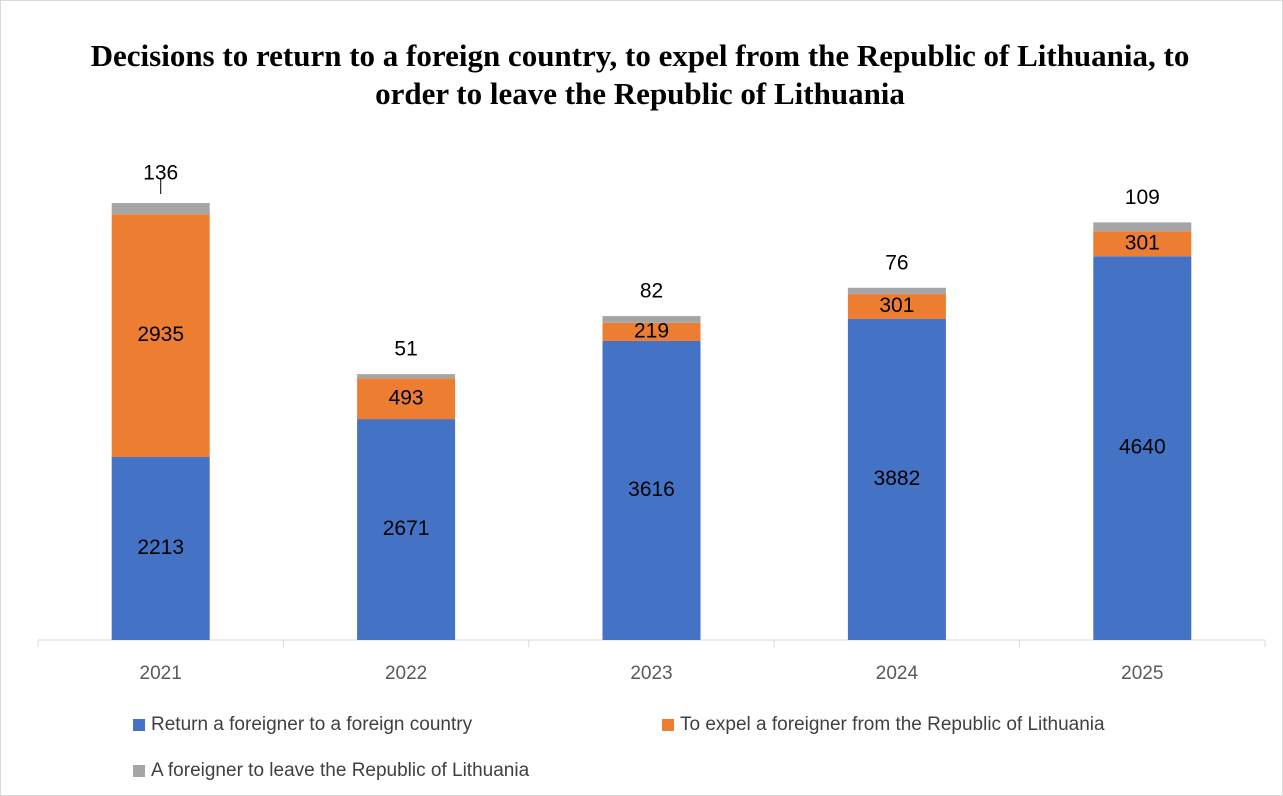 This screenshot has width=1283, height=796. Describe the element at coordinates (896, 262) in the screenshot. I see `data-label-2024-2: 76` at that location.